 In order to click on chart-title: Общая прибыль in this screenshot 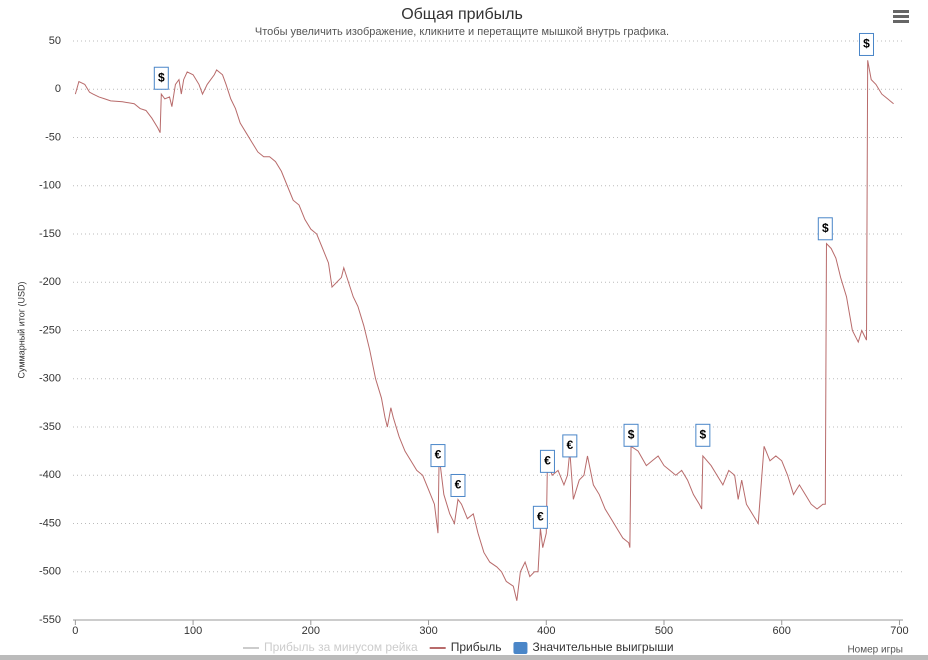, I will do `click(462, 14)`.